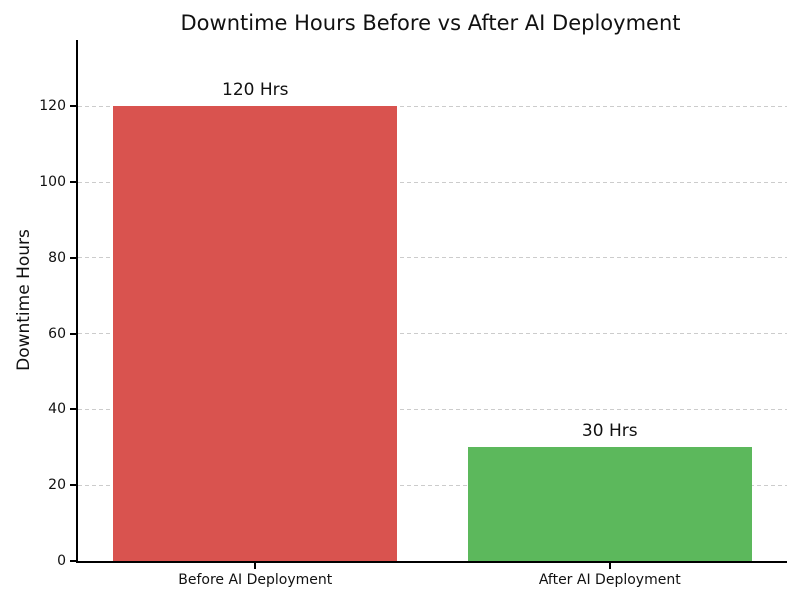  What do you see at coordinates (255, 580) in the screenshot?
I see `x-tick-label: Before AI Deployment` at bounding box center [255, 580].